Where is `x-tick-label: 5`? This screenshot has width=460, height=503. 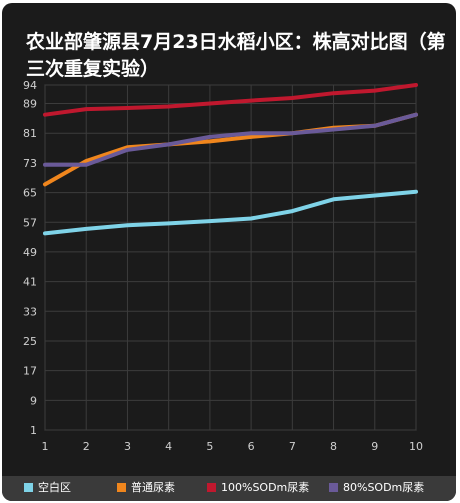
x-tick-label: 5 is located at coordinates (209, 446).